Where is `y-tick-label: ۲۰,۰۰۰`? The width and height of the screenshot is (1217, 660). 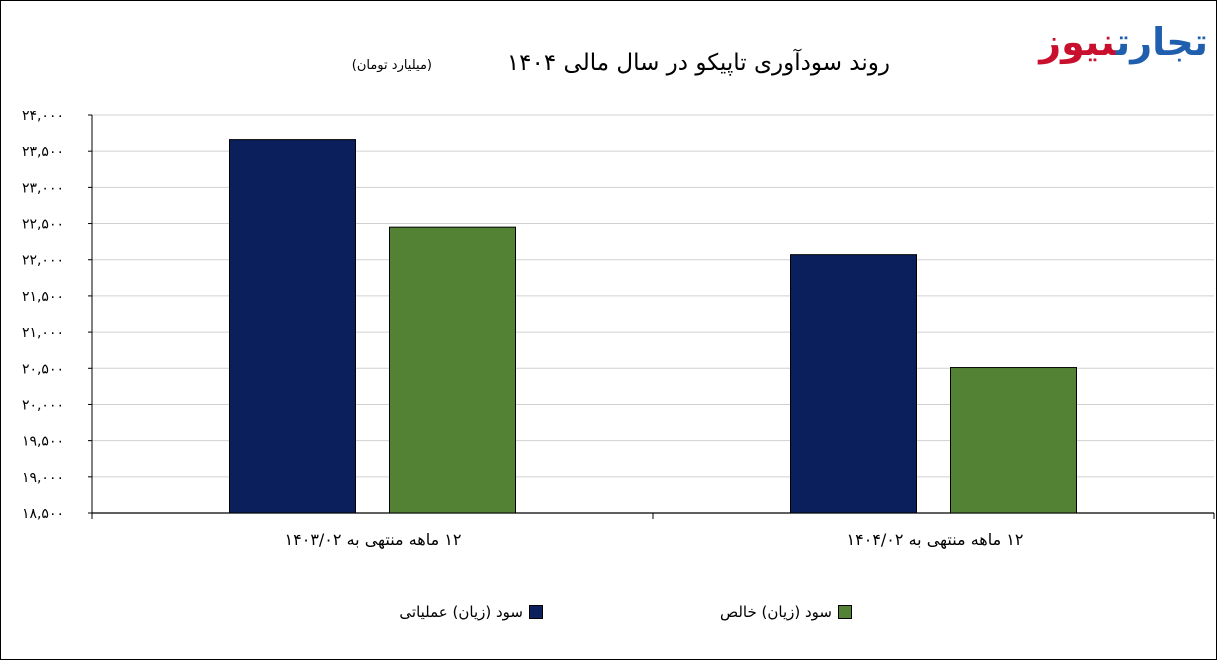 y-tick-label: ۲۰,۰۰۰ is located at coordinates (43, 405).